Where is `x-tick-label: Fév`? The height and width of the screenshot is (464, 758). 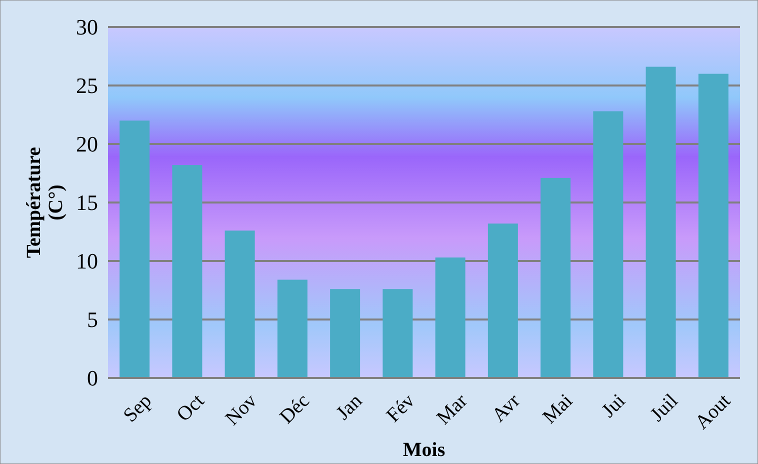 x-tick-label: Fév is located at coordinates (401, 408).